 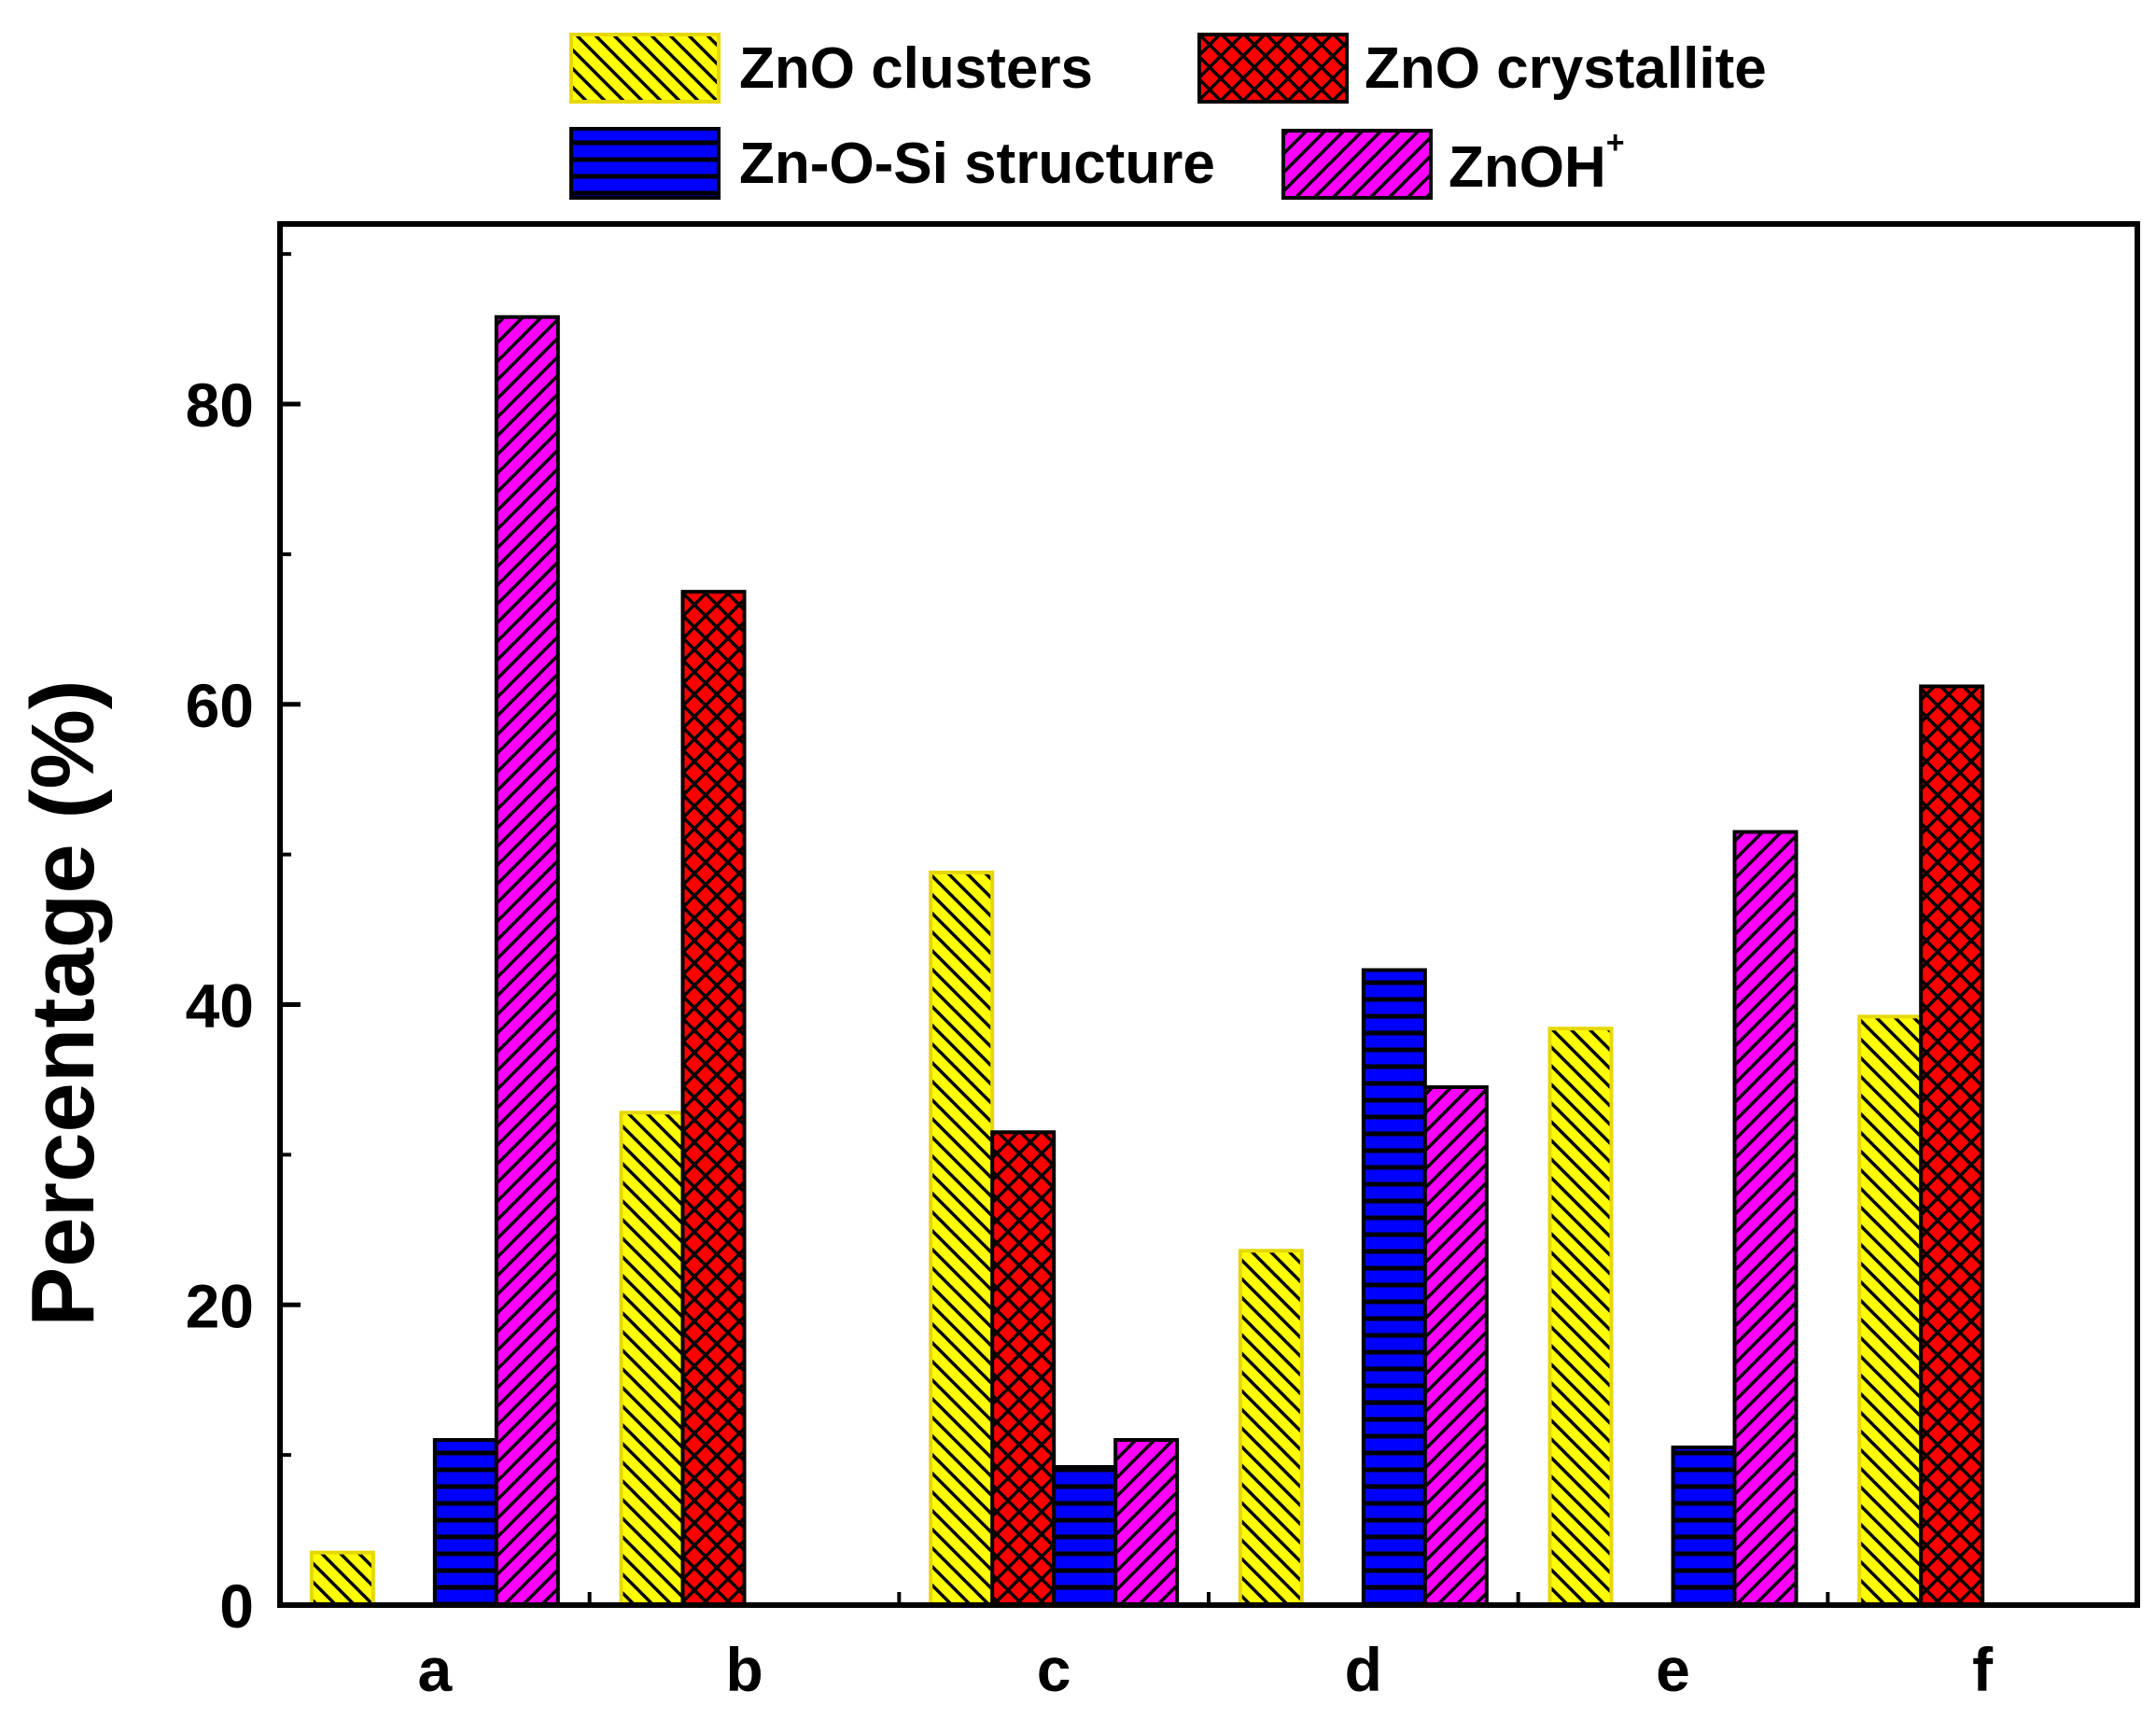 What do you see at coordinates (1054, 1669) in the screenshot?
I see `x-tick-label-c: c` at bounding box center [1054, 1669].